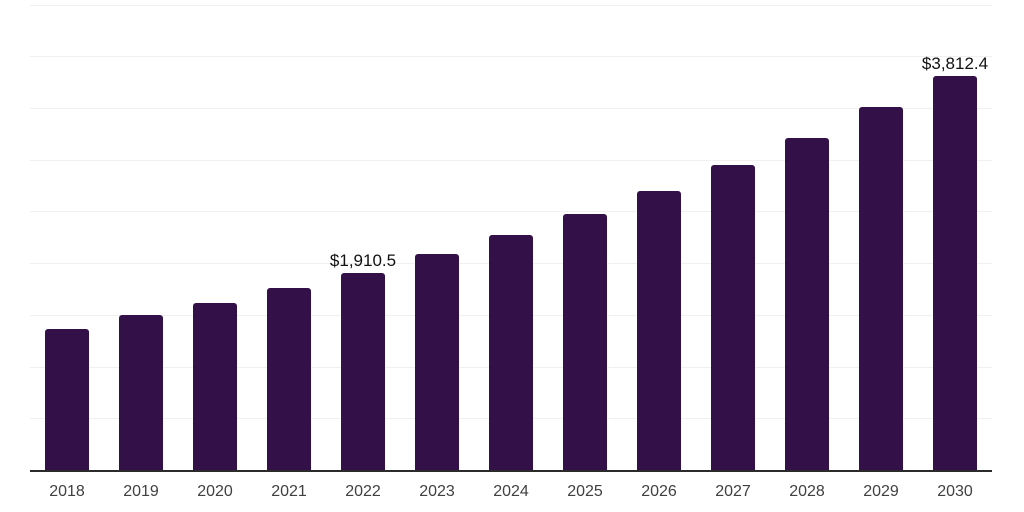 The height and width of the screenshot is (512, 1024). Describe the element at coordinates (141, 491) in the screenshot. I see `x-axis-label: 2019` at that location.